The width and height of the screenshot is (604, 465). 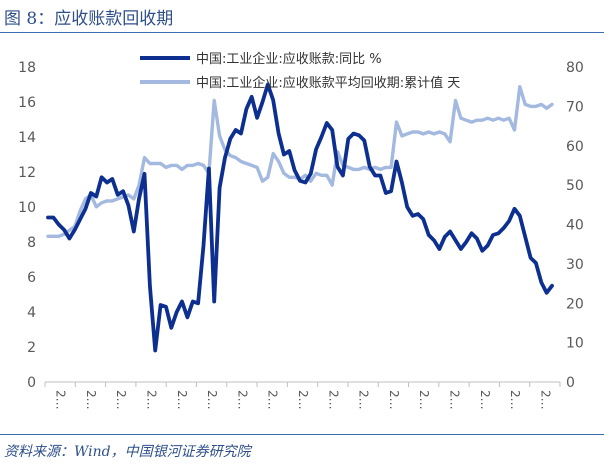 What do you see at coordinates (31, 348) in the screenshot?
I see `y-left-tick-label: 2` at bounding box center [31, 348].